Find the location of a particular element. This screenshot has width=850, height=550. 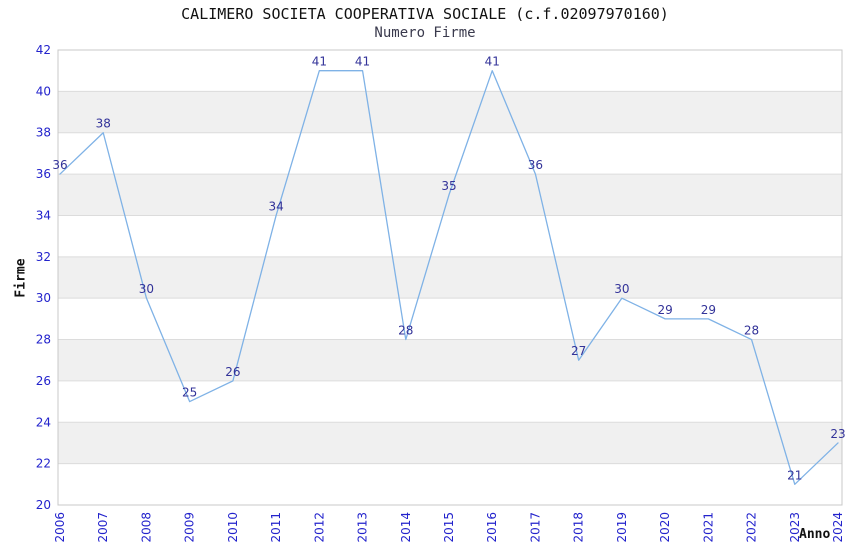

data-label: 38 is located at coordinates (103, 124).